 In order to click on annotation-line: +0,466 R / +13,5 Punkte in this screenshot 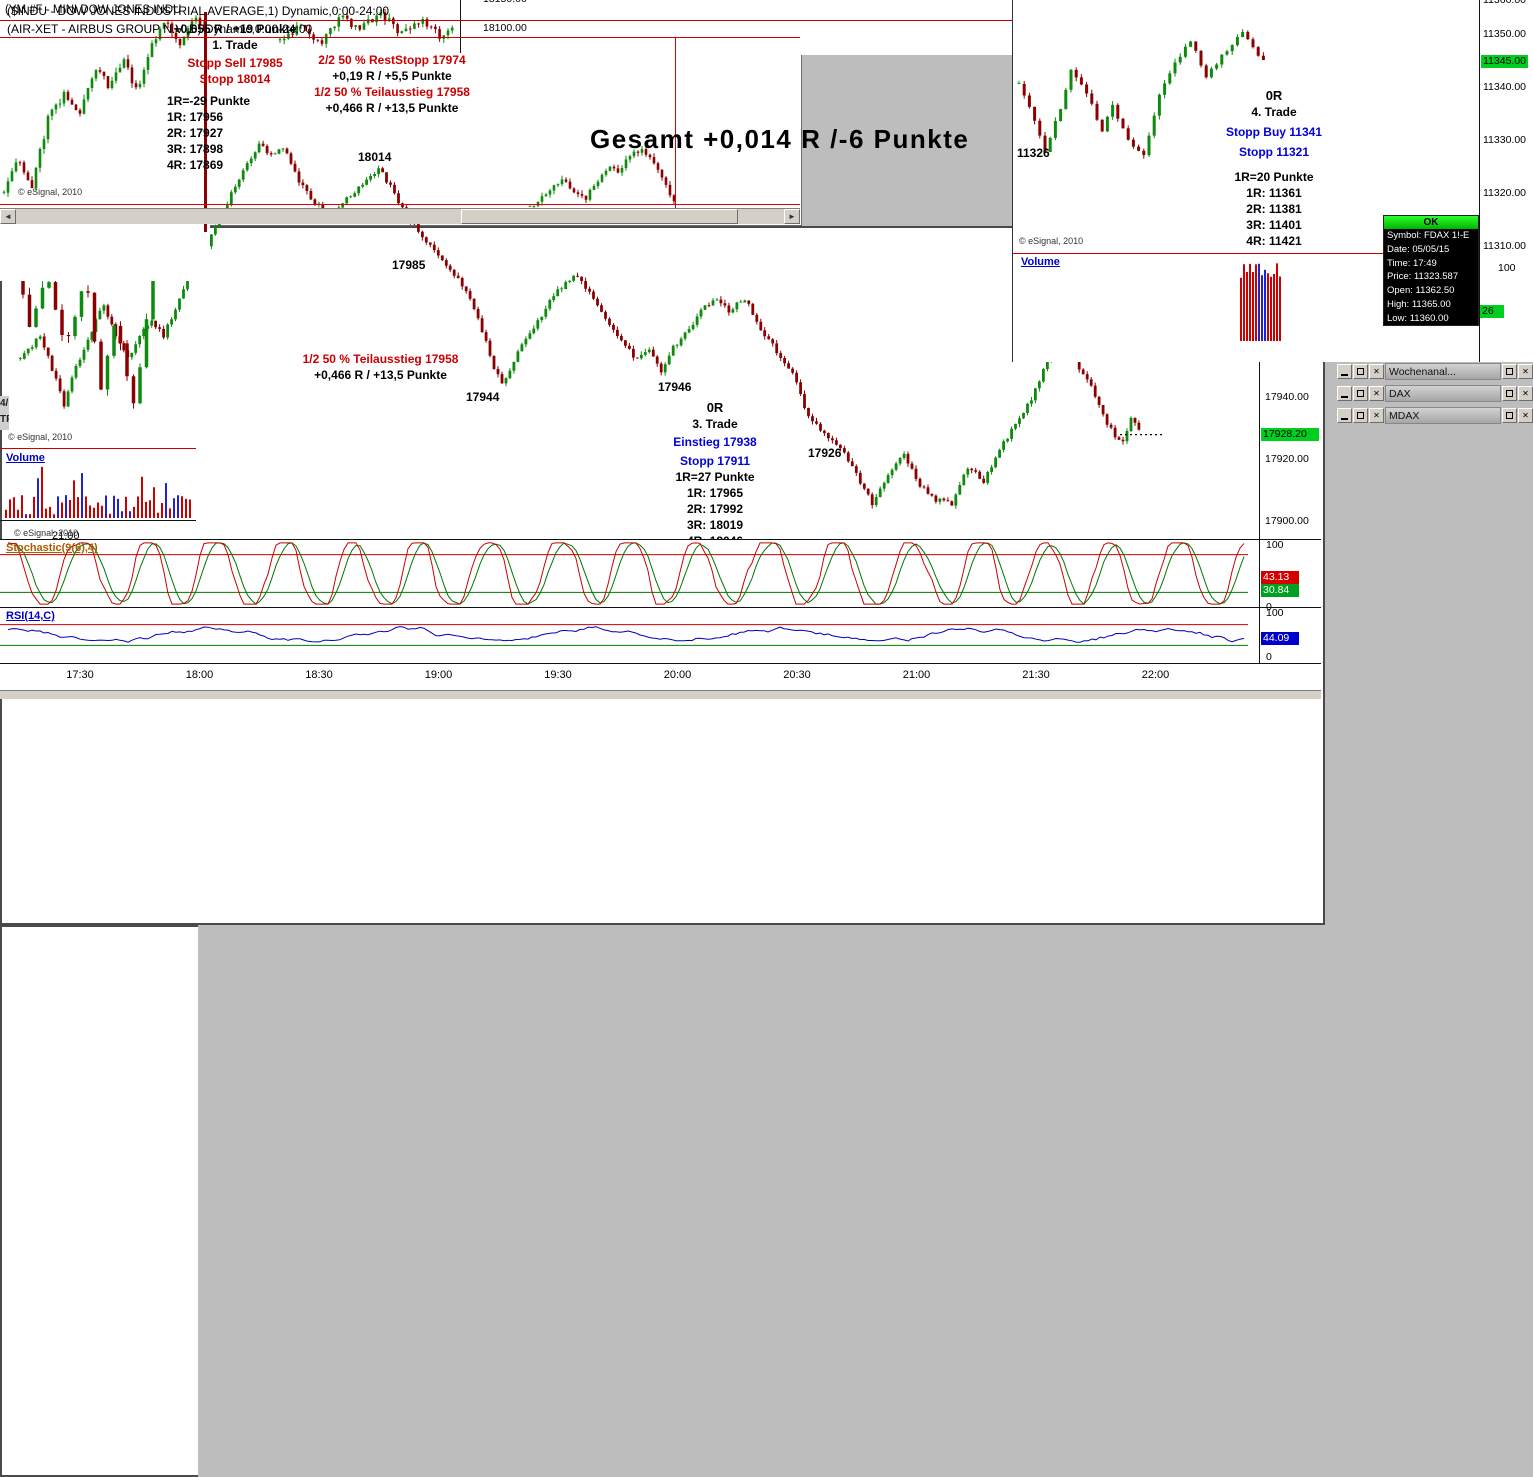, I will do `click(380, 375)`.